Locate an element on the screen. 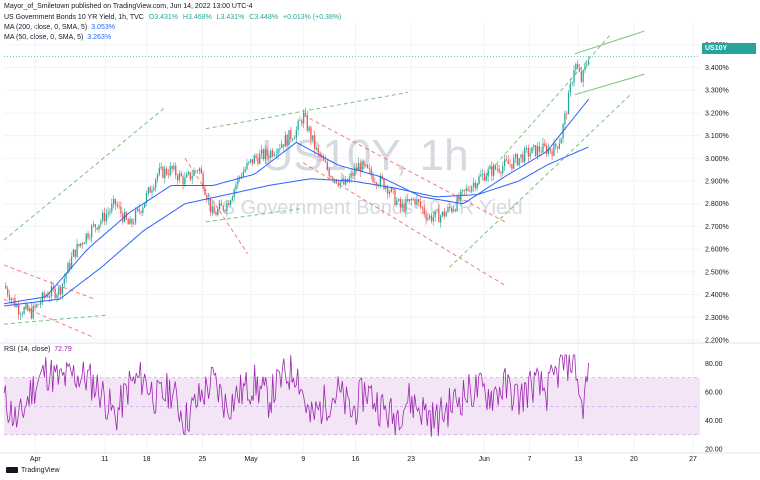  time-tick-label: 18 is located at coordinates (147, 459).